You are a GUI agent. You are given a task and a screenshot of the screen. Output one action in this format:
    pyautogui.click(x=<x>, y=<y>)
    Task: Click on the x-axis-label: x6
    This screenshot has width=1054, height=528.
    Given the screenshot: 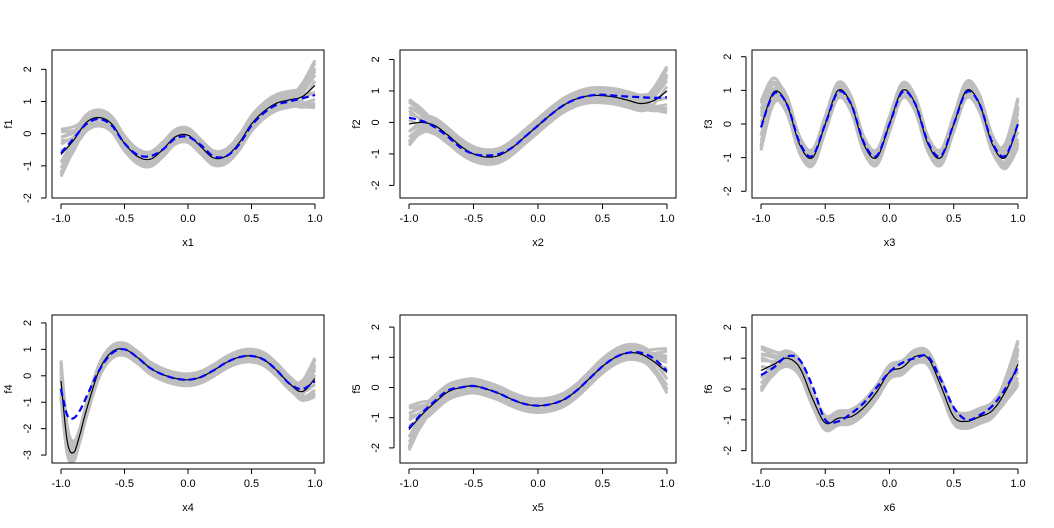 What is the action you would take?
    pyautogui.click(x=890, y=508)
    